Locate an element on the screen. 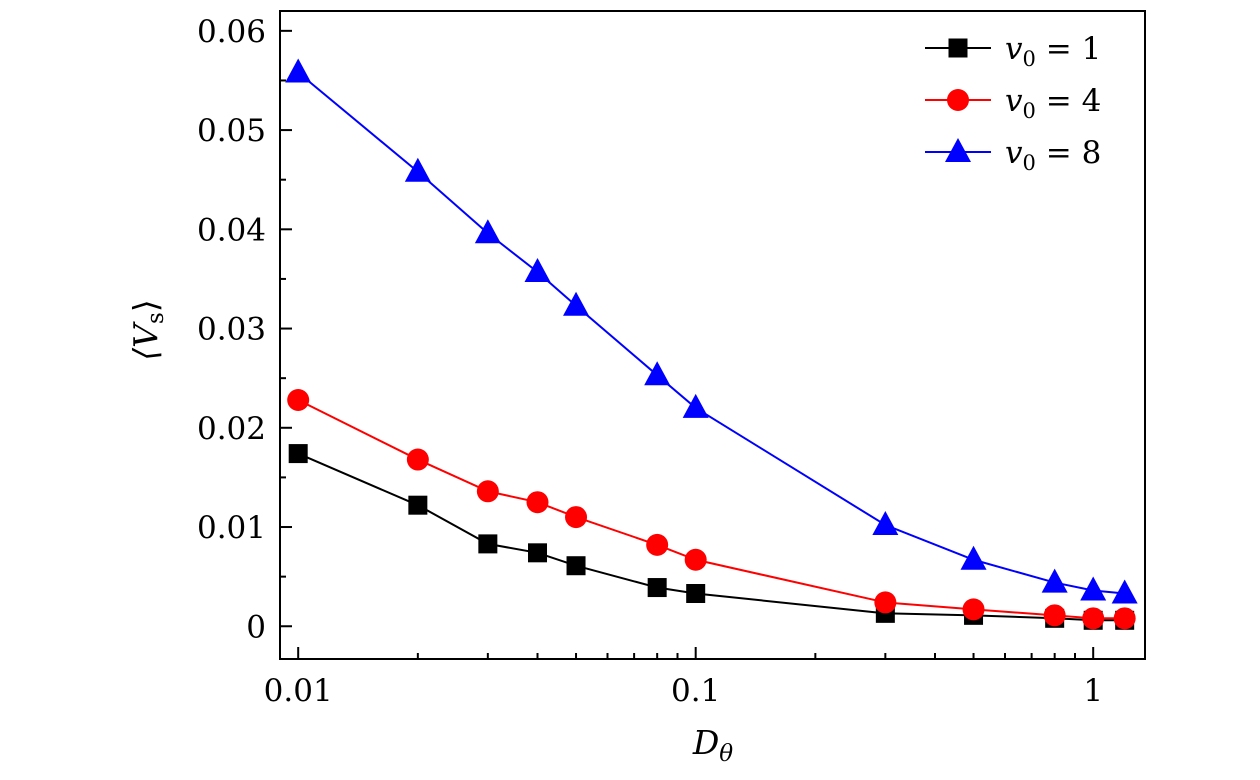 This screenshot has height=780, width=1260. legend-item: v0 = 4 is located at coordinates (1013, 103).